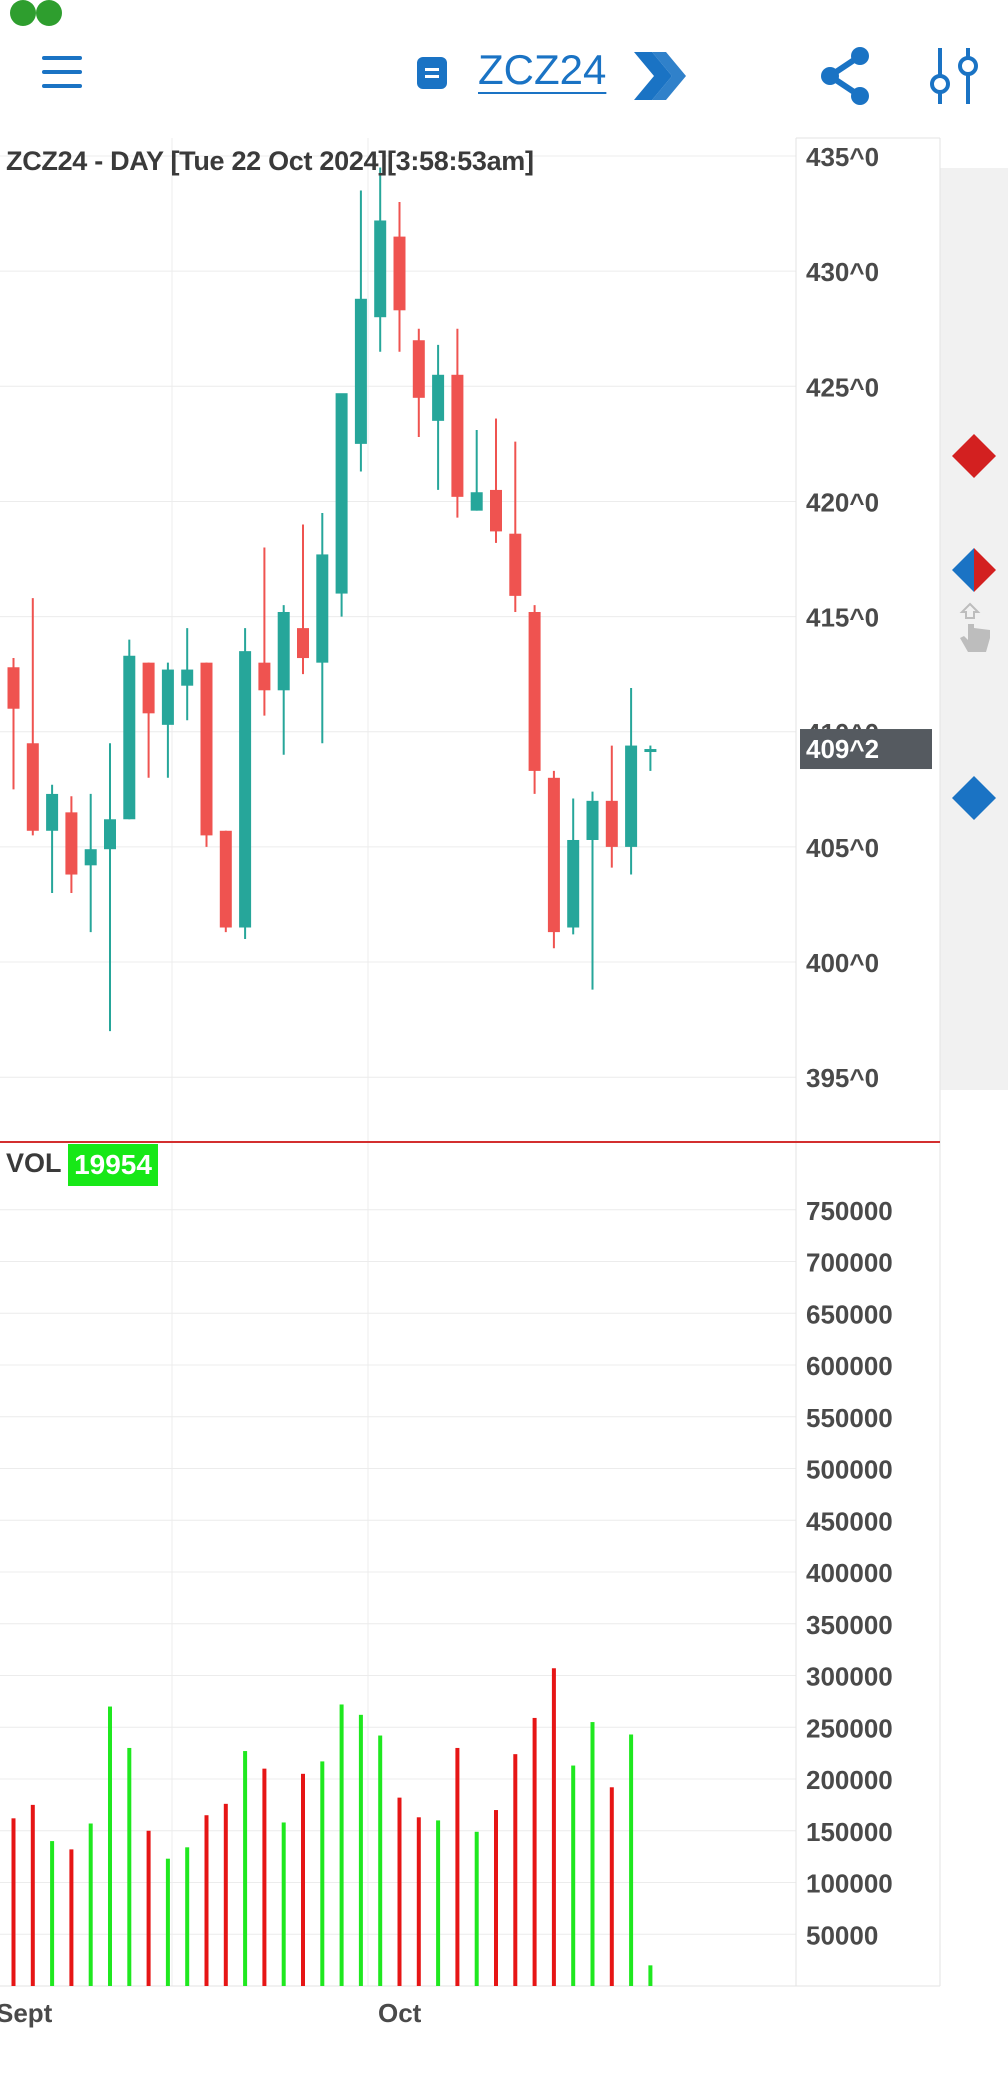  Describe the element at coordinates (974, 628) in the screenshot. I see `hand-pointer-icon` at that location.